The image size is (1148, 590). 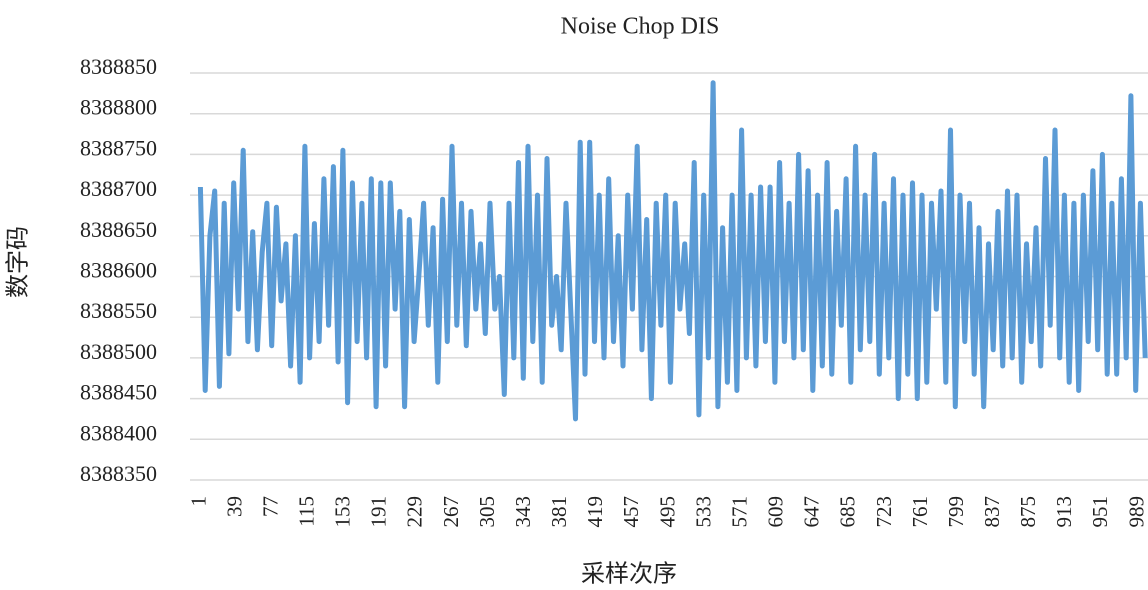 What do you see at coordinates (667, 512) in the screenshot?
I see `x-tick-label: 495` at bounding box center [667, 512].